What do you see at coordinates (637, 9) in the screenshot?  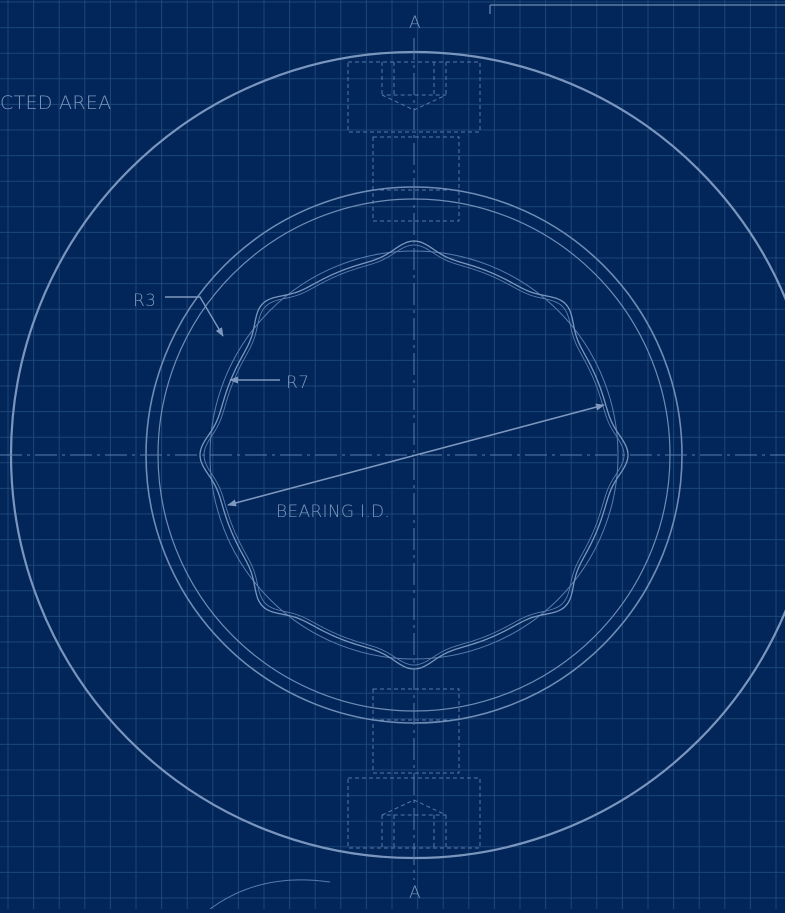 I see `section-arrow-top` at bounding box center [637, 9].